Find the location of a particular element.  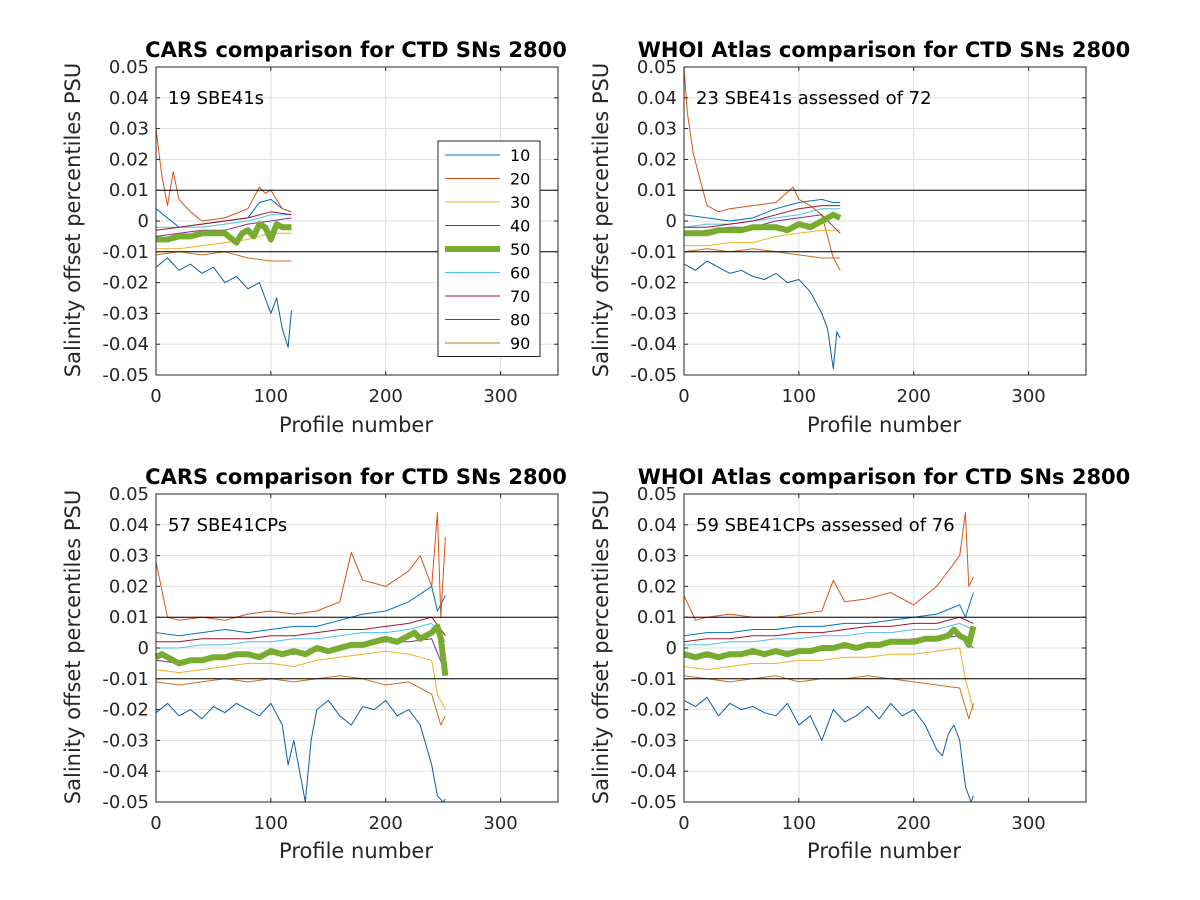

legend-label-60: 60 is located at coordinates (520, 273).